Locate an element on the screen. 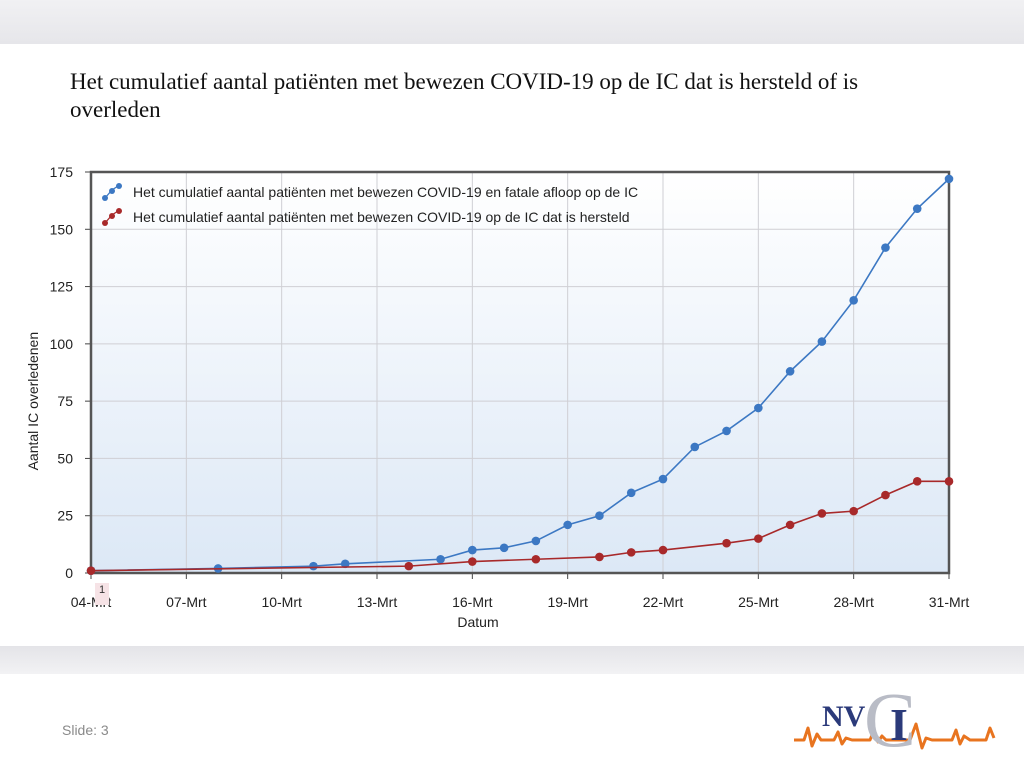  y-tick-label: 150 is located at coordinates (62, 229).